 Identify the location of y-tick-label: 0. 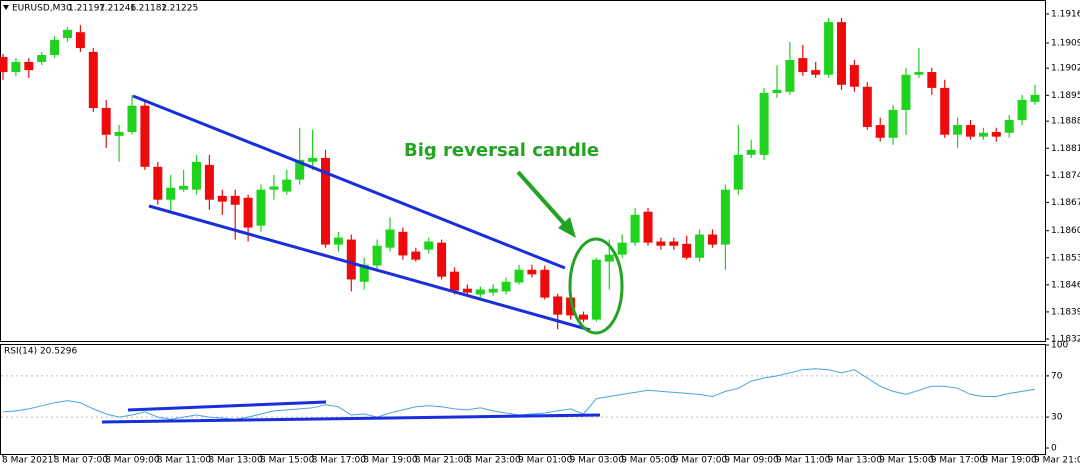
(1054, 449).